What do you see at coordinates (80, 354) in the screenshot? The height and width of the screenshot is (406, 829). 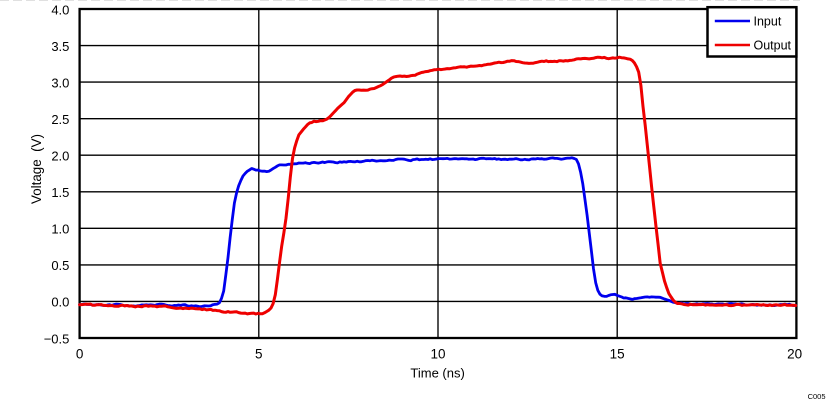 I see `svg-text: 0` at bounding box center [80, 354].